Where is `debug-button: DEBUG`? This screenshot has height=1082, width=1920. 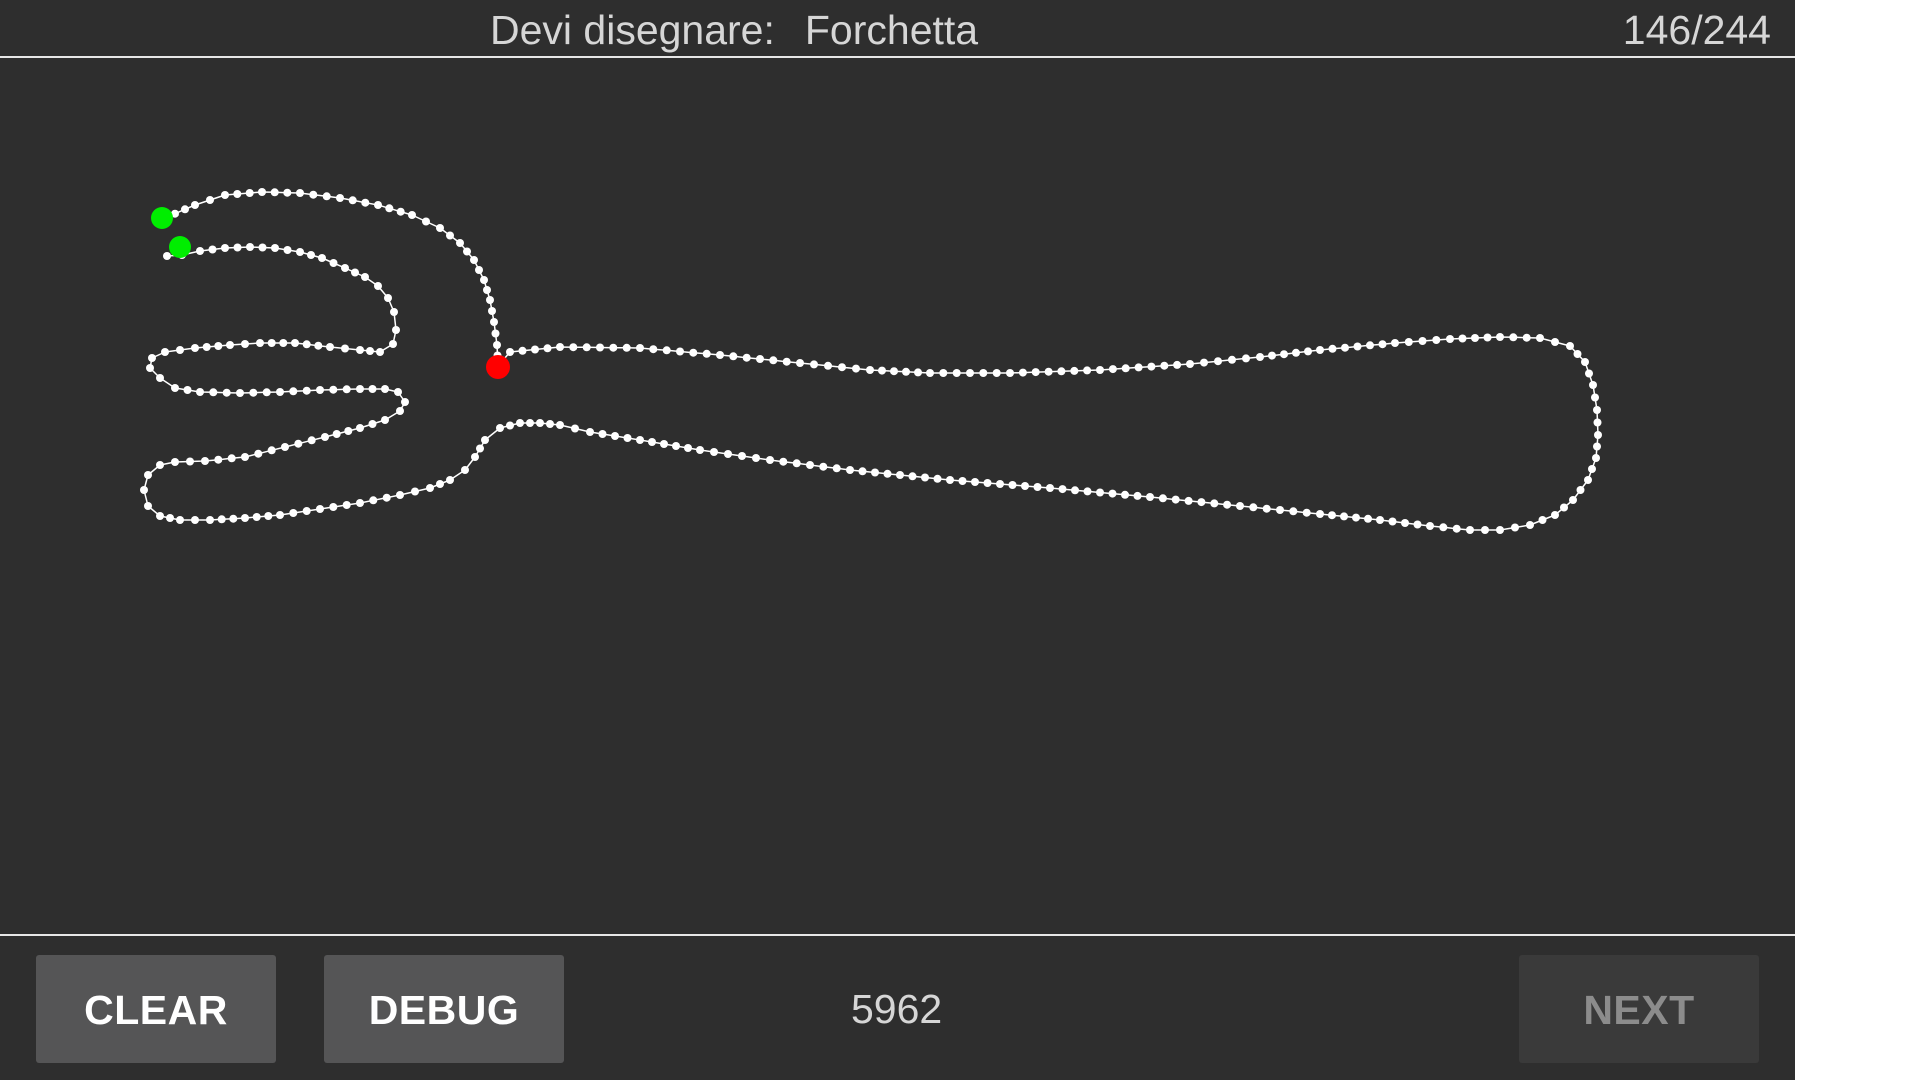 debug-button: DEBUG is located at coordinates (444, 1009).